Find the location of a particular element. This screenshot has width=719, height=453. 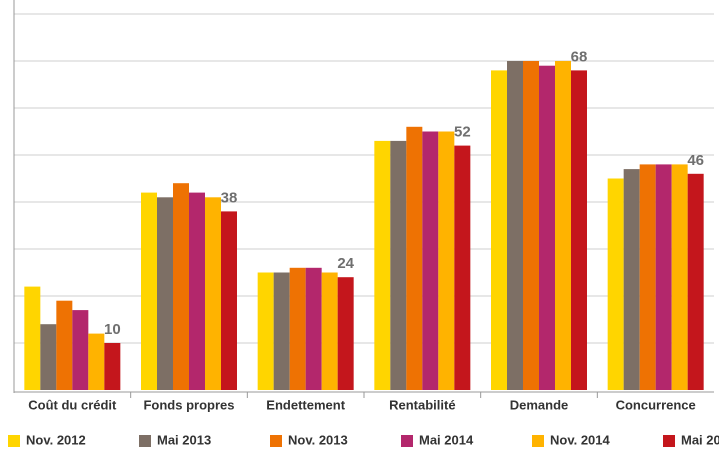

x-tick-label: Coût du crédit is located at coordinates (72, 404).